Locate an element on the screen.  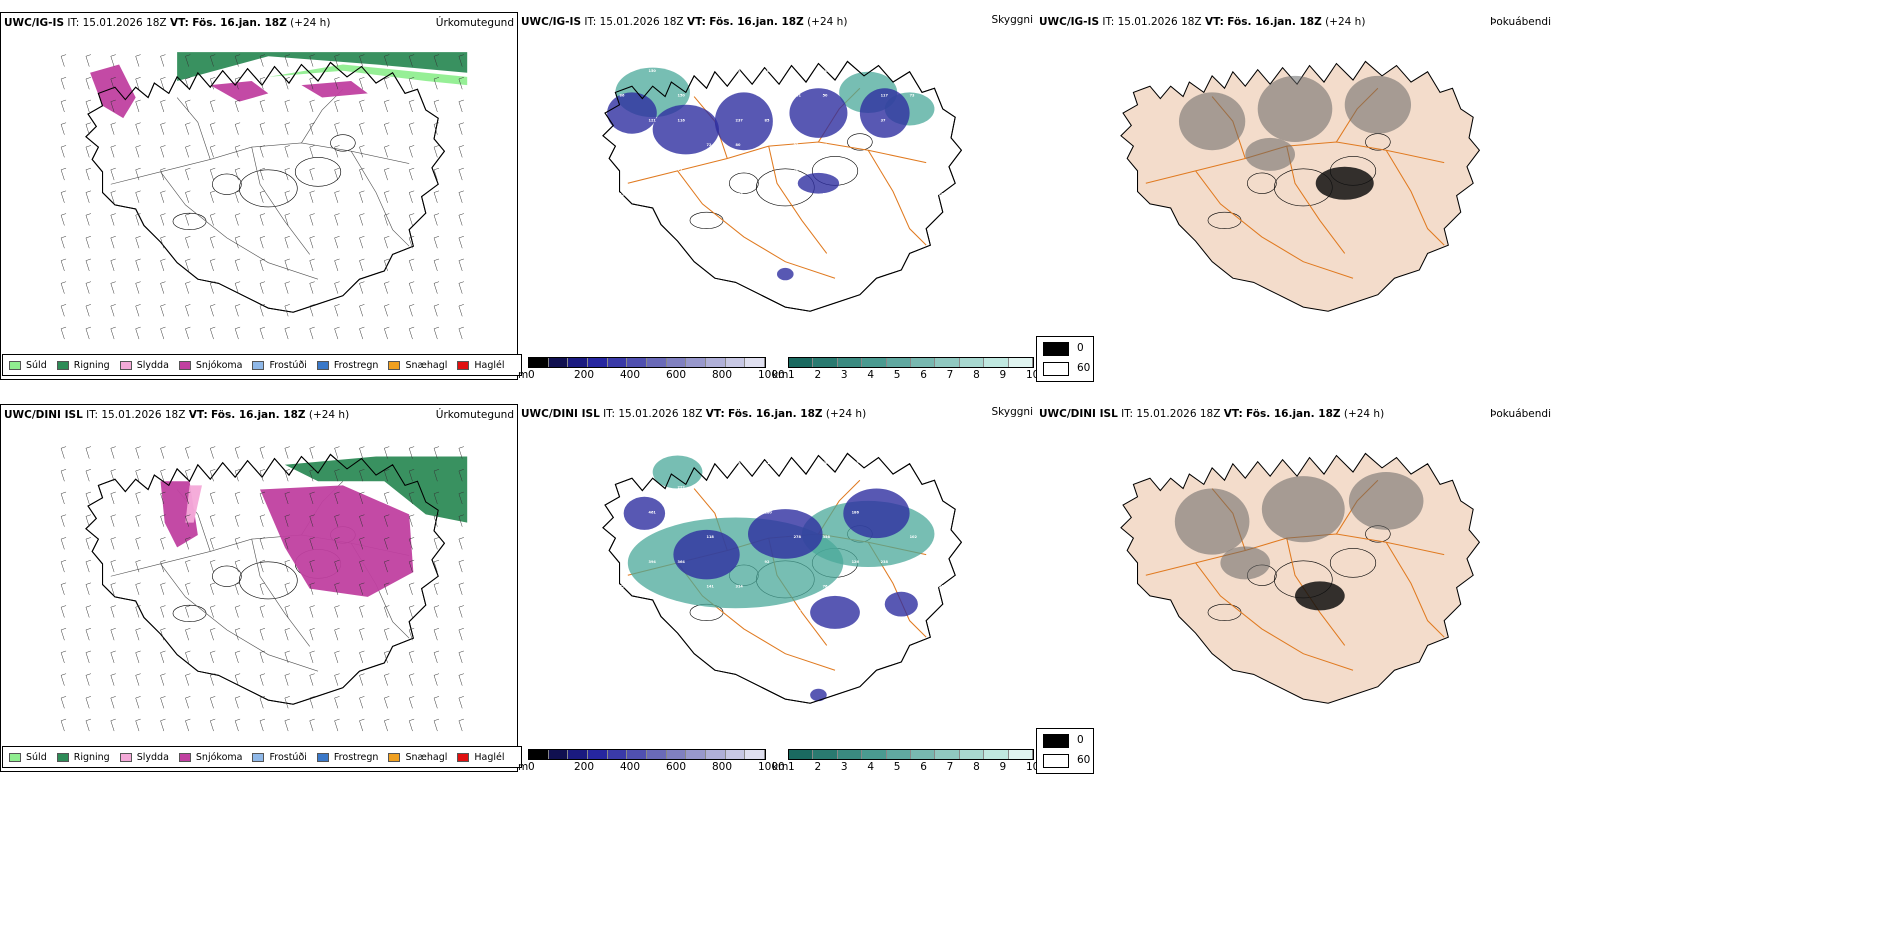
colorbar-tick: 600 is located at coordinates (676, 767).